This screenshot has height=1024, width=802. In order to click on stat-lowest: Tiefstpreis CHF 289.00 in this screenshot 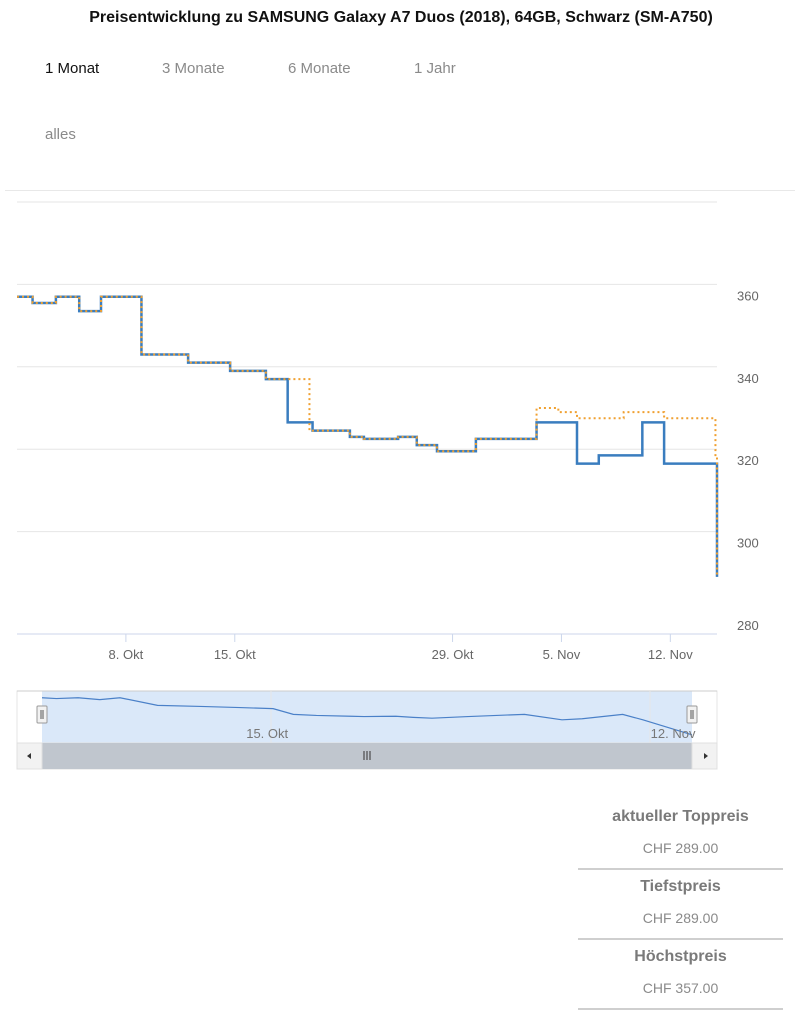, I will do `click(680, 905)`.